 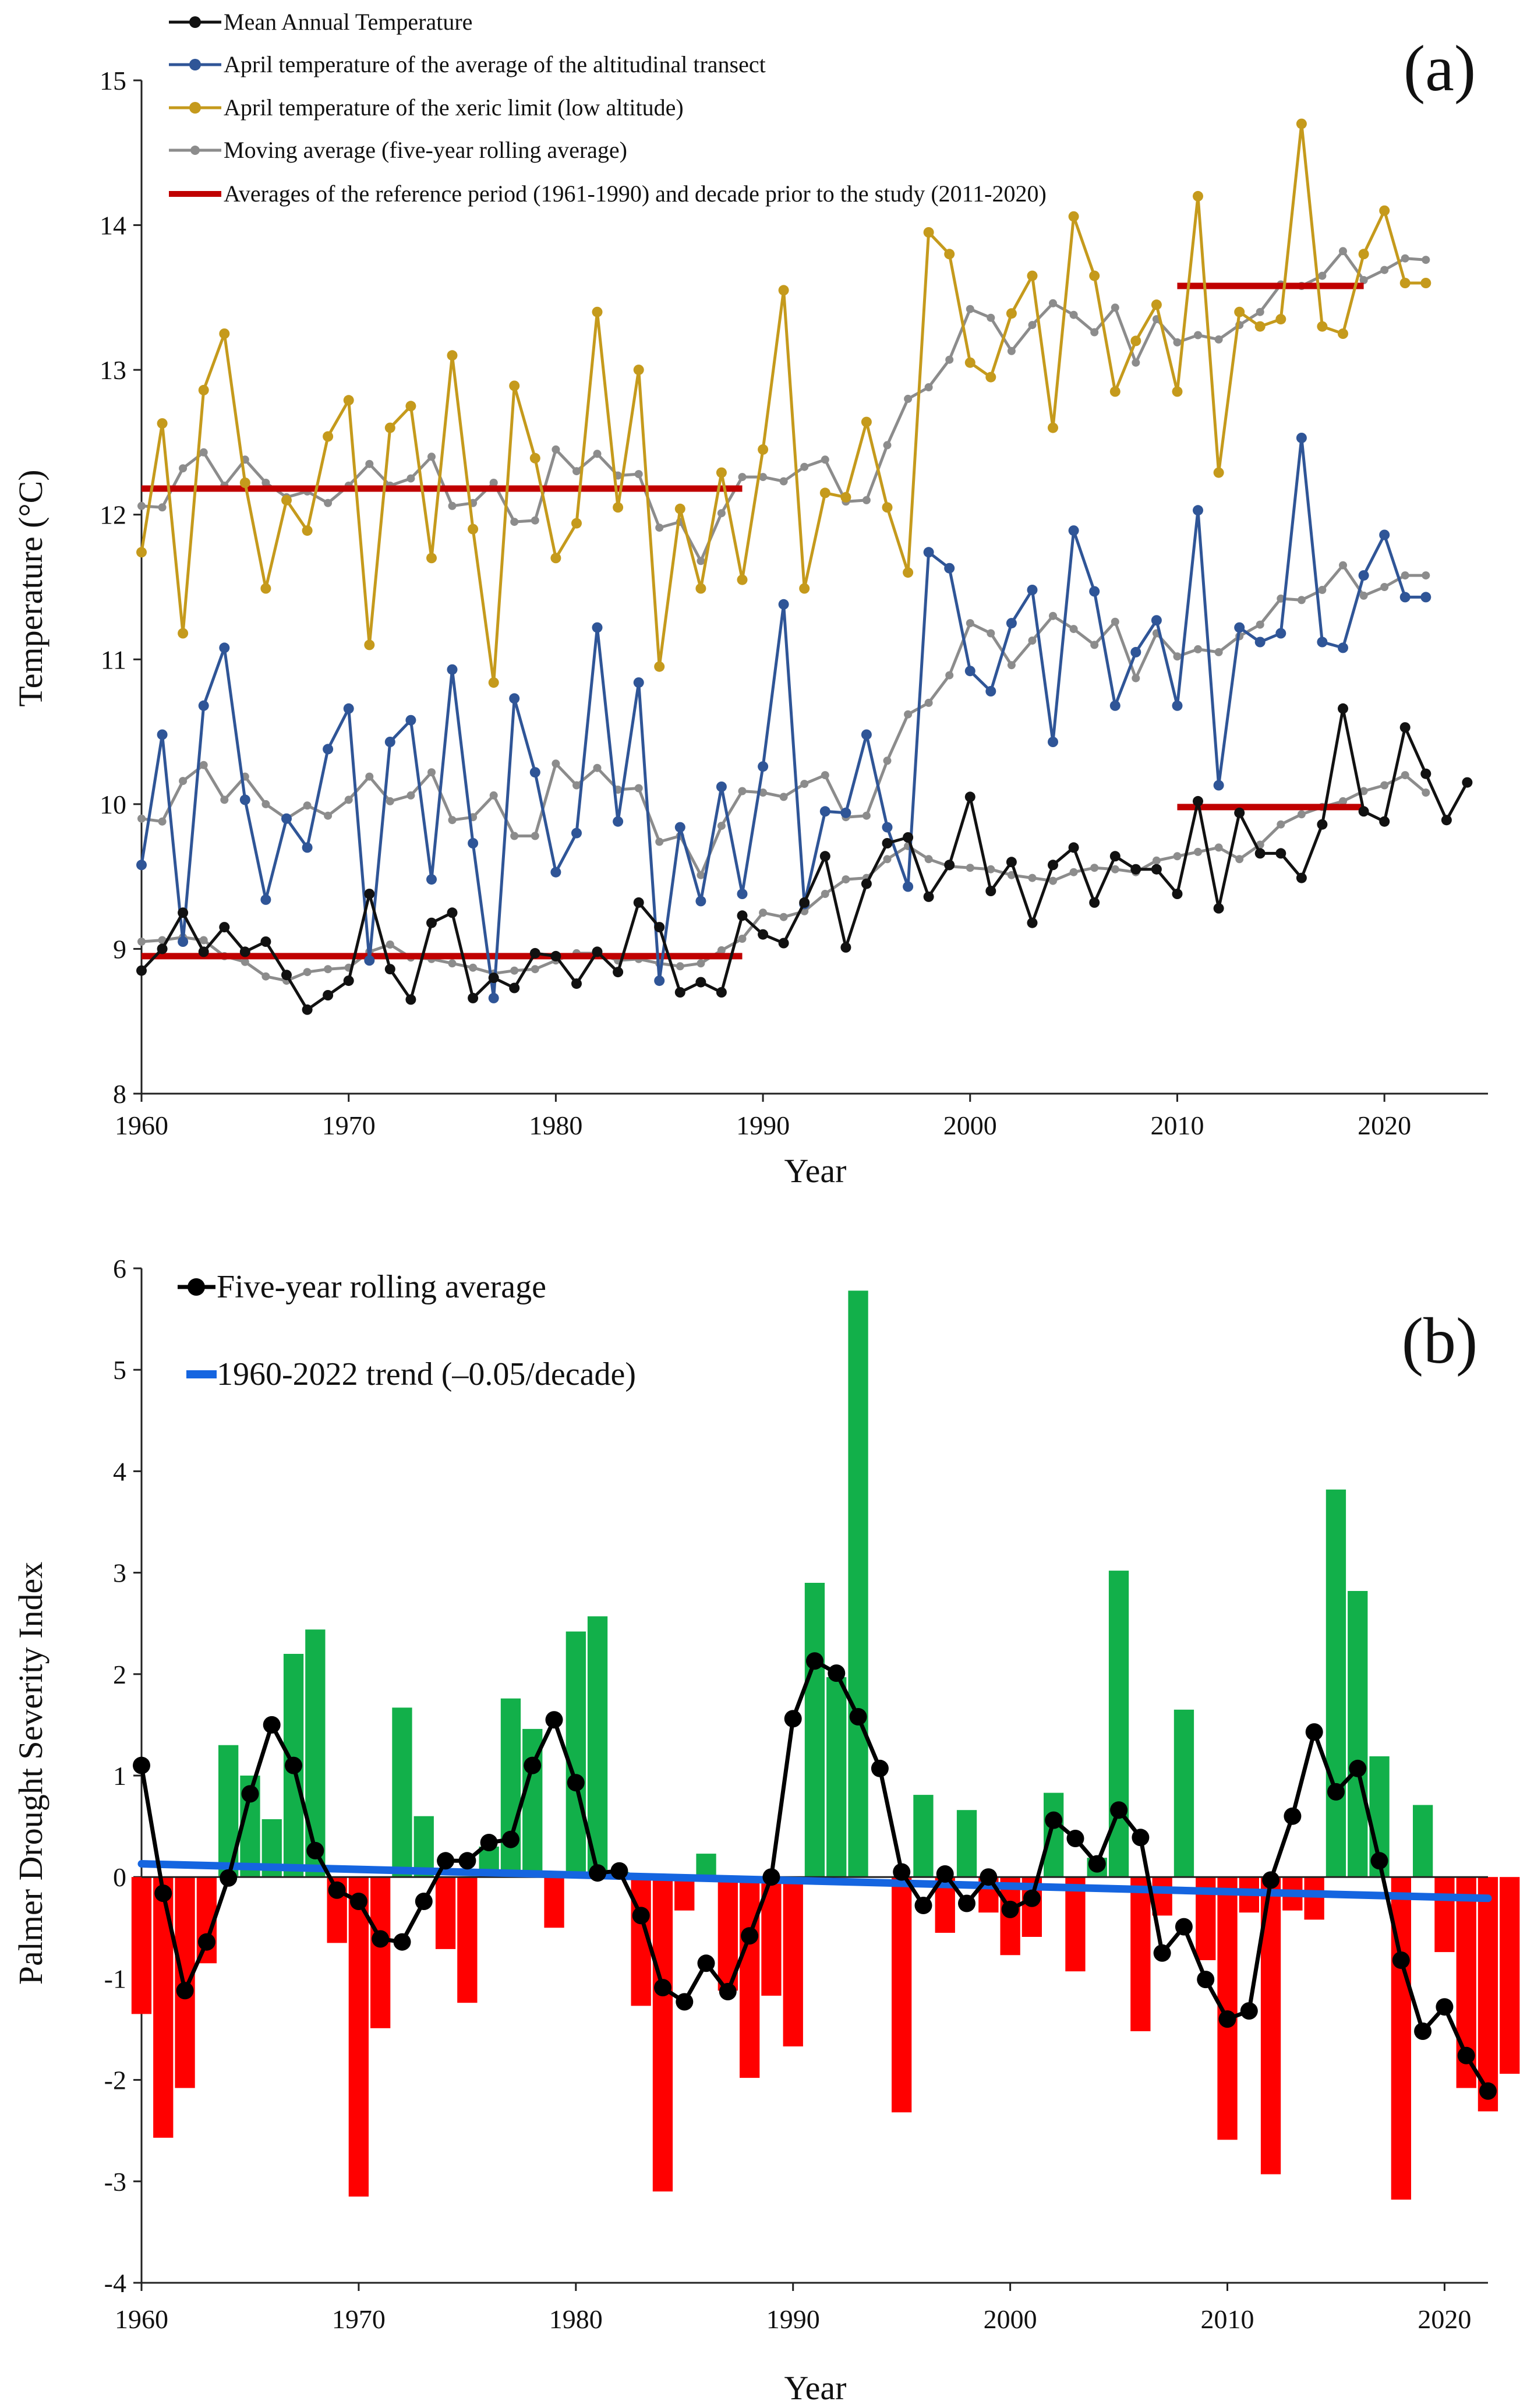 What do you see at coordinates (113, 804) in the screenshot?
I see `panel-a-y-tick-label: 10` at bounding box center [113, 804].